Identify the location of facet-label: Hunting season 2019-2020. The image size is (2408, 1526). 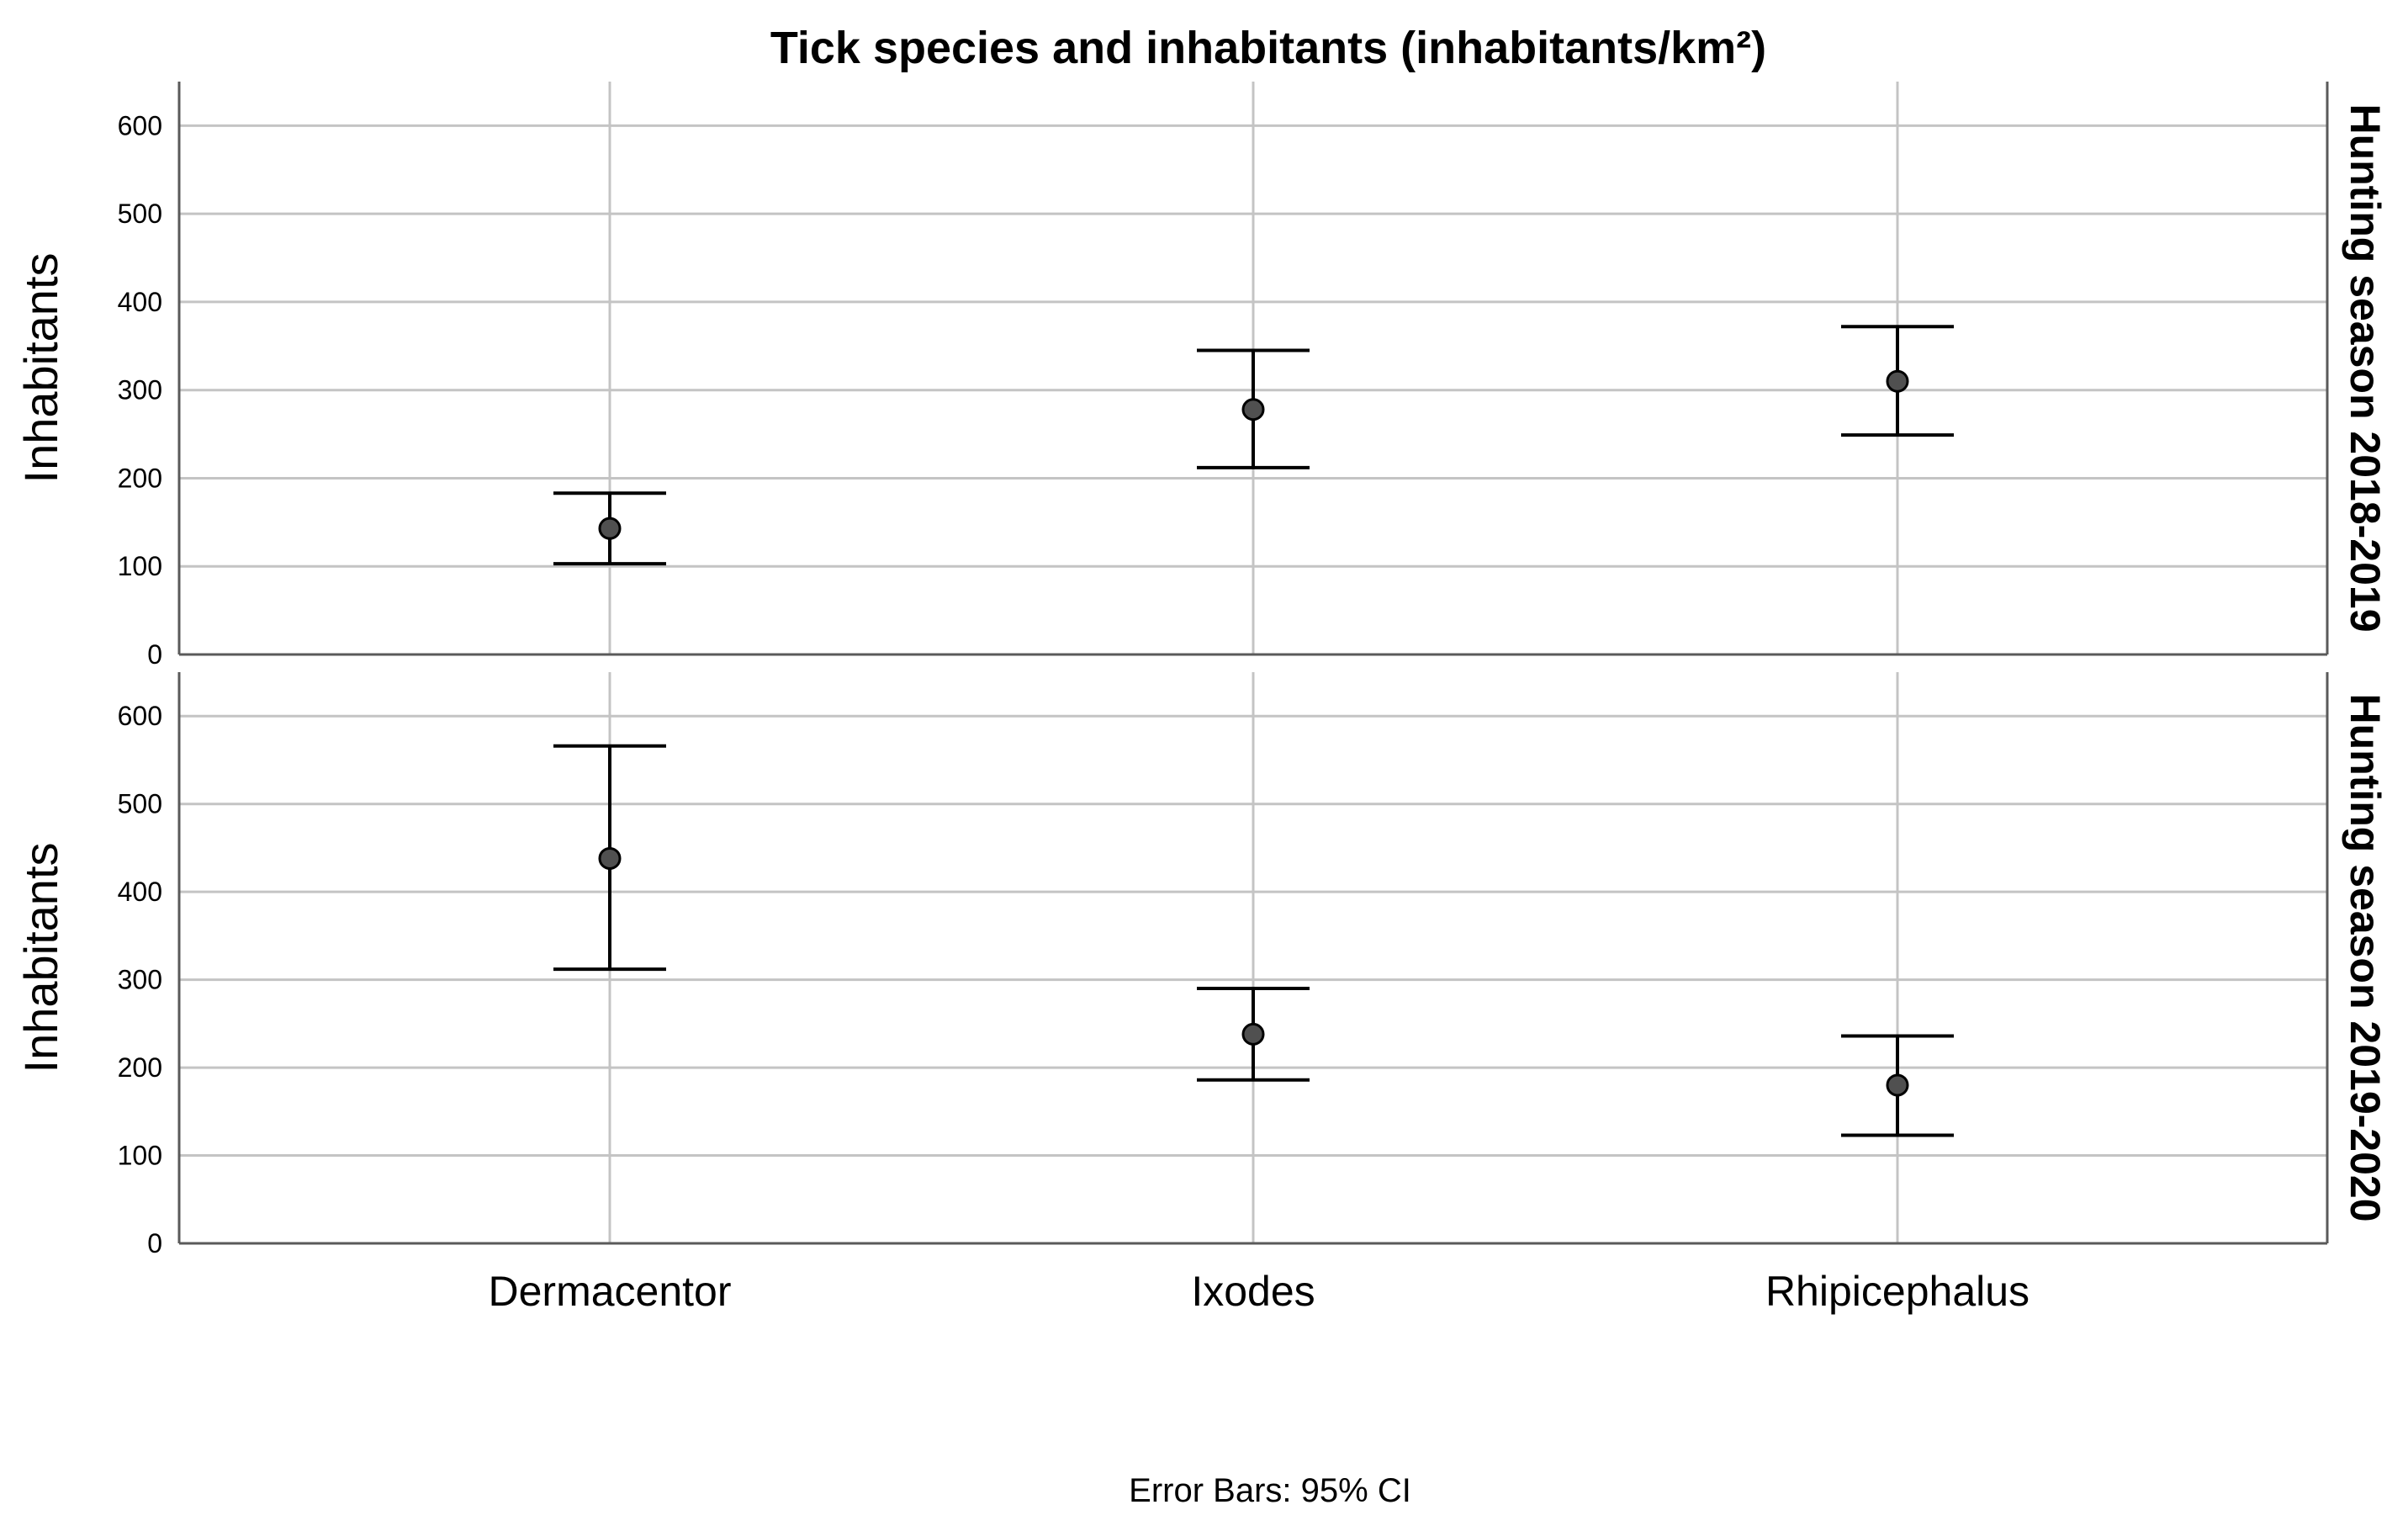
(2365, 957).